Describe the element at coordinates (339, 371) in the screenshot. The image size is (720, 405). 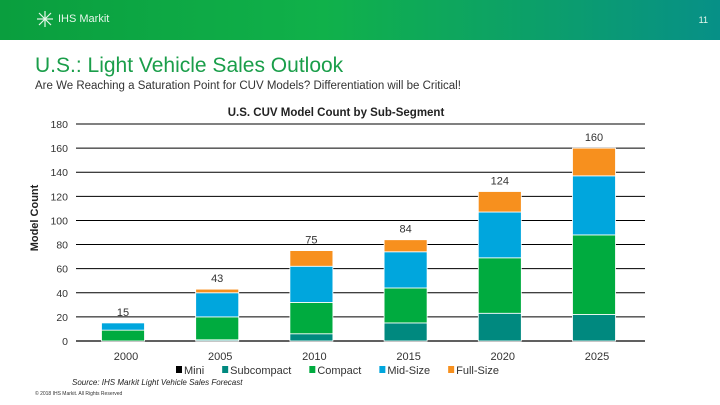
I see `legend-label: Compact` at that location.